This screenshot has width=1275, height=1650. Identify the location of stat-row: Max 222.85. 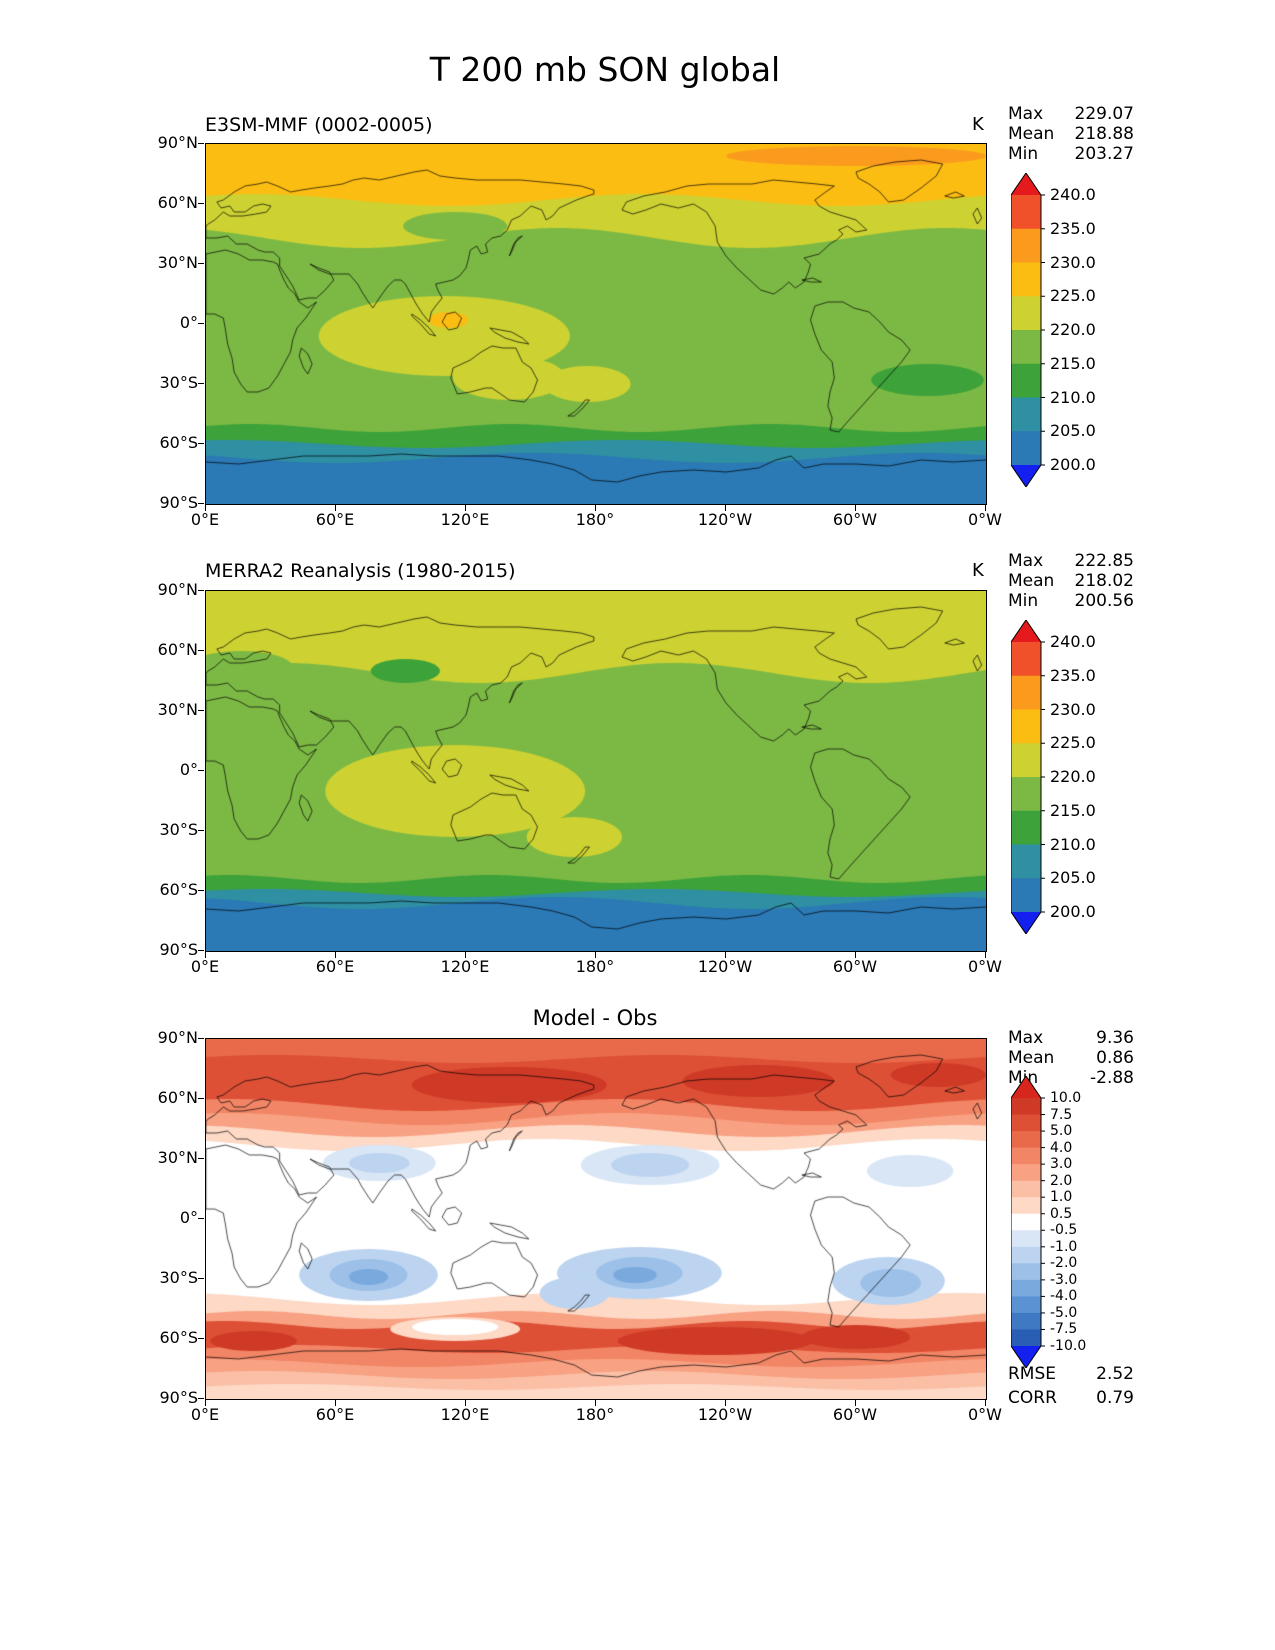
(1071, 561).